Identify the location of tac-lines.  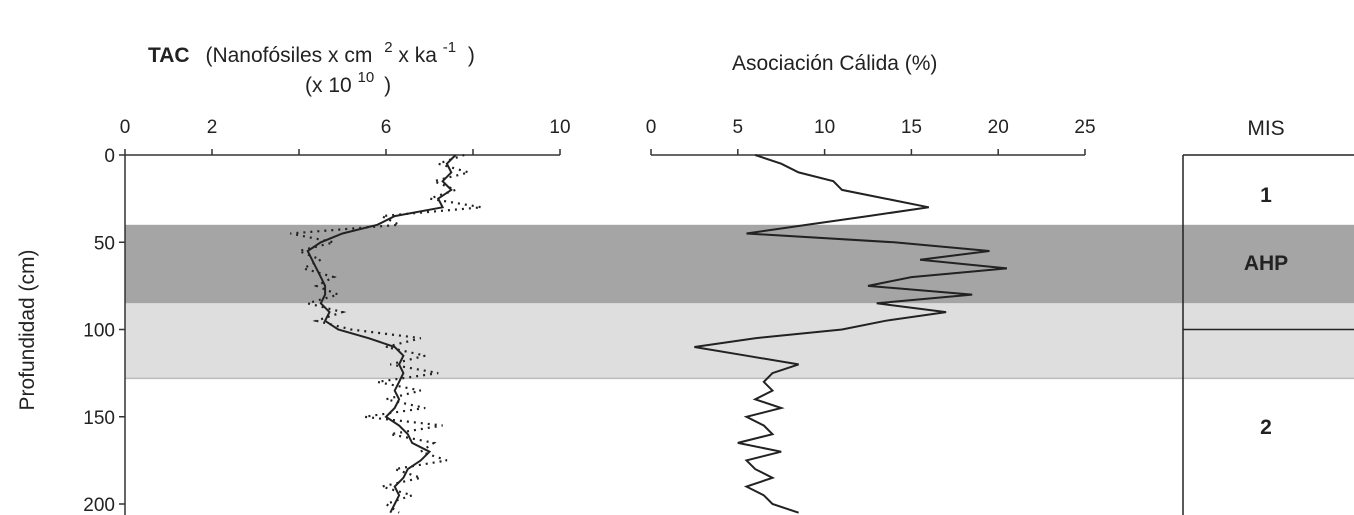
(386, 333).